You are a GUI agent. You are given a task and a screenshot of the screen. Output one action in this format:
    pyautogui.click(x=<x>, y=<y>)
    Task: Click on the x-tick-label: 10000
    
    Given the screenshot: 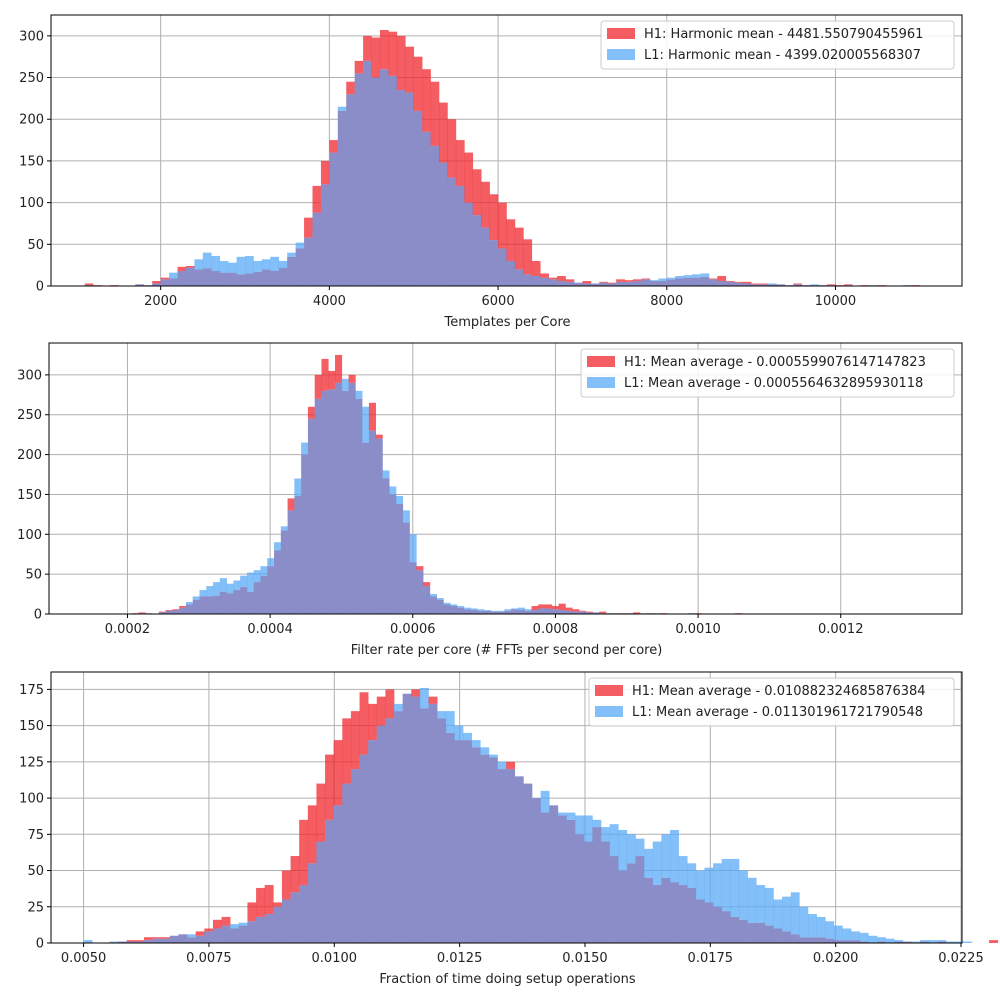 What is the action you would take?
    pyautogui.click(x=835, y=301)
    